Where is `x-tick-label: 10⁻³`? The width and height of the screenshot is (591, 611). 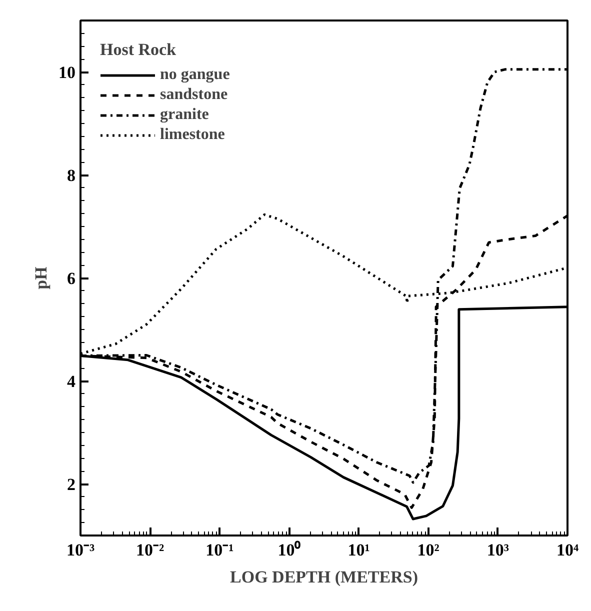 x-tick-label: 10⁻³ is located at coordinates (80, 550).